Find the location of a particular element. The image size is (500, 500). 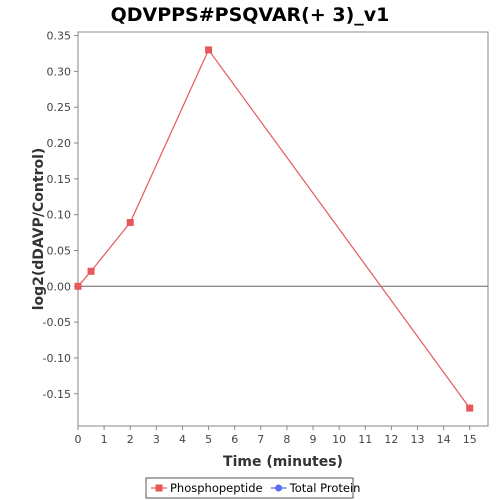

x-tick-label: 8 is located at coordinates (286, 439).